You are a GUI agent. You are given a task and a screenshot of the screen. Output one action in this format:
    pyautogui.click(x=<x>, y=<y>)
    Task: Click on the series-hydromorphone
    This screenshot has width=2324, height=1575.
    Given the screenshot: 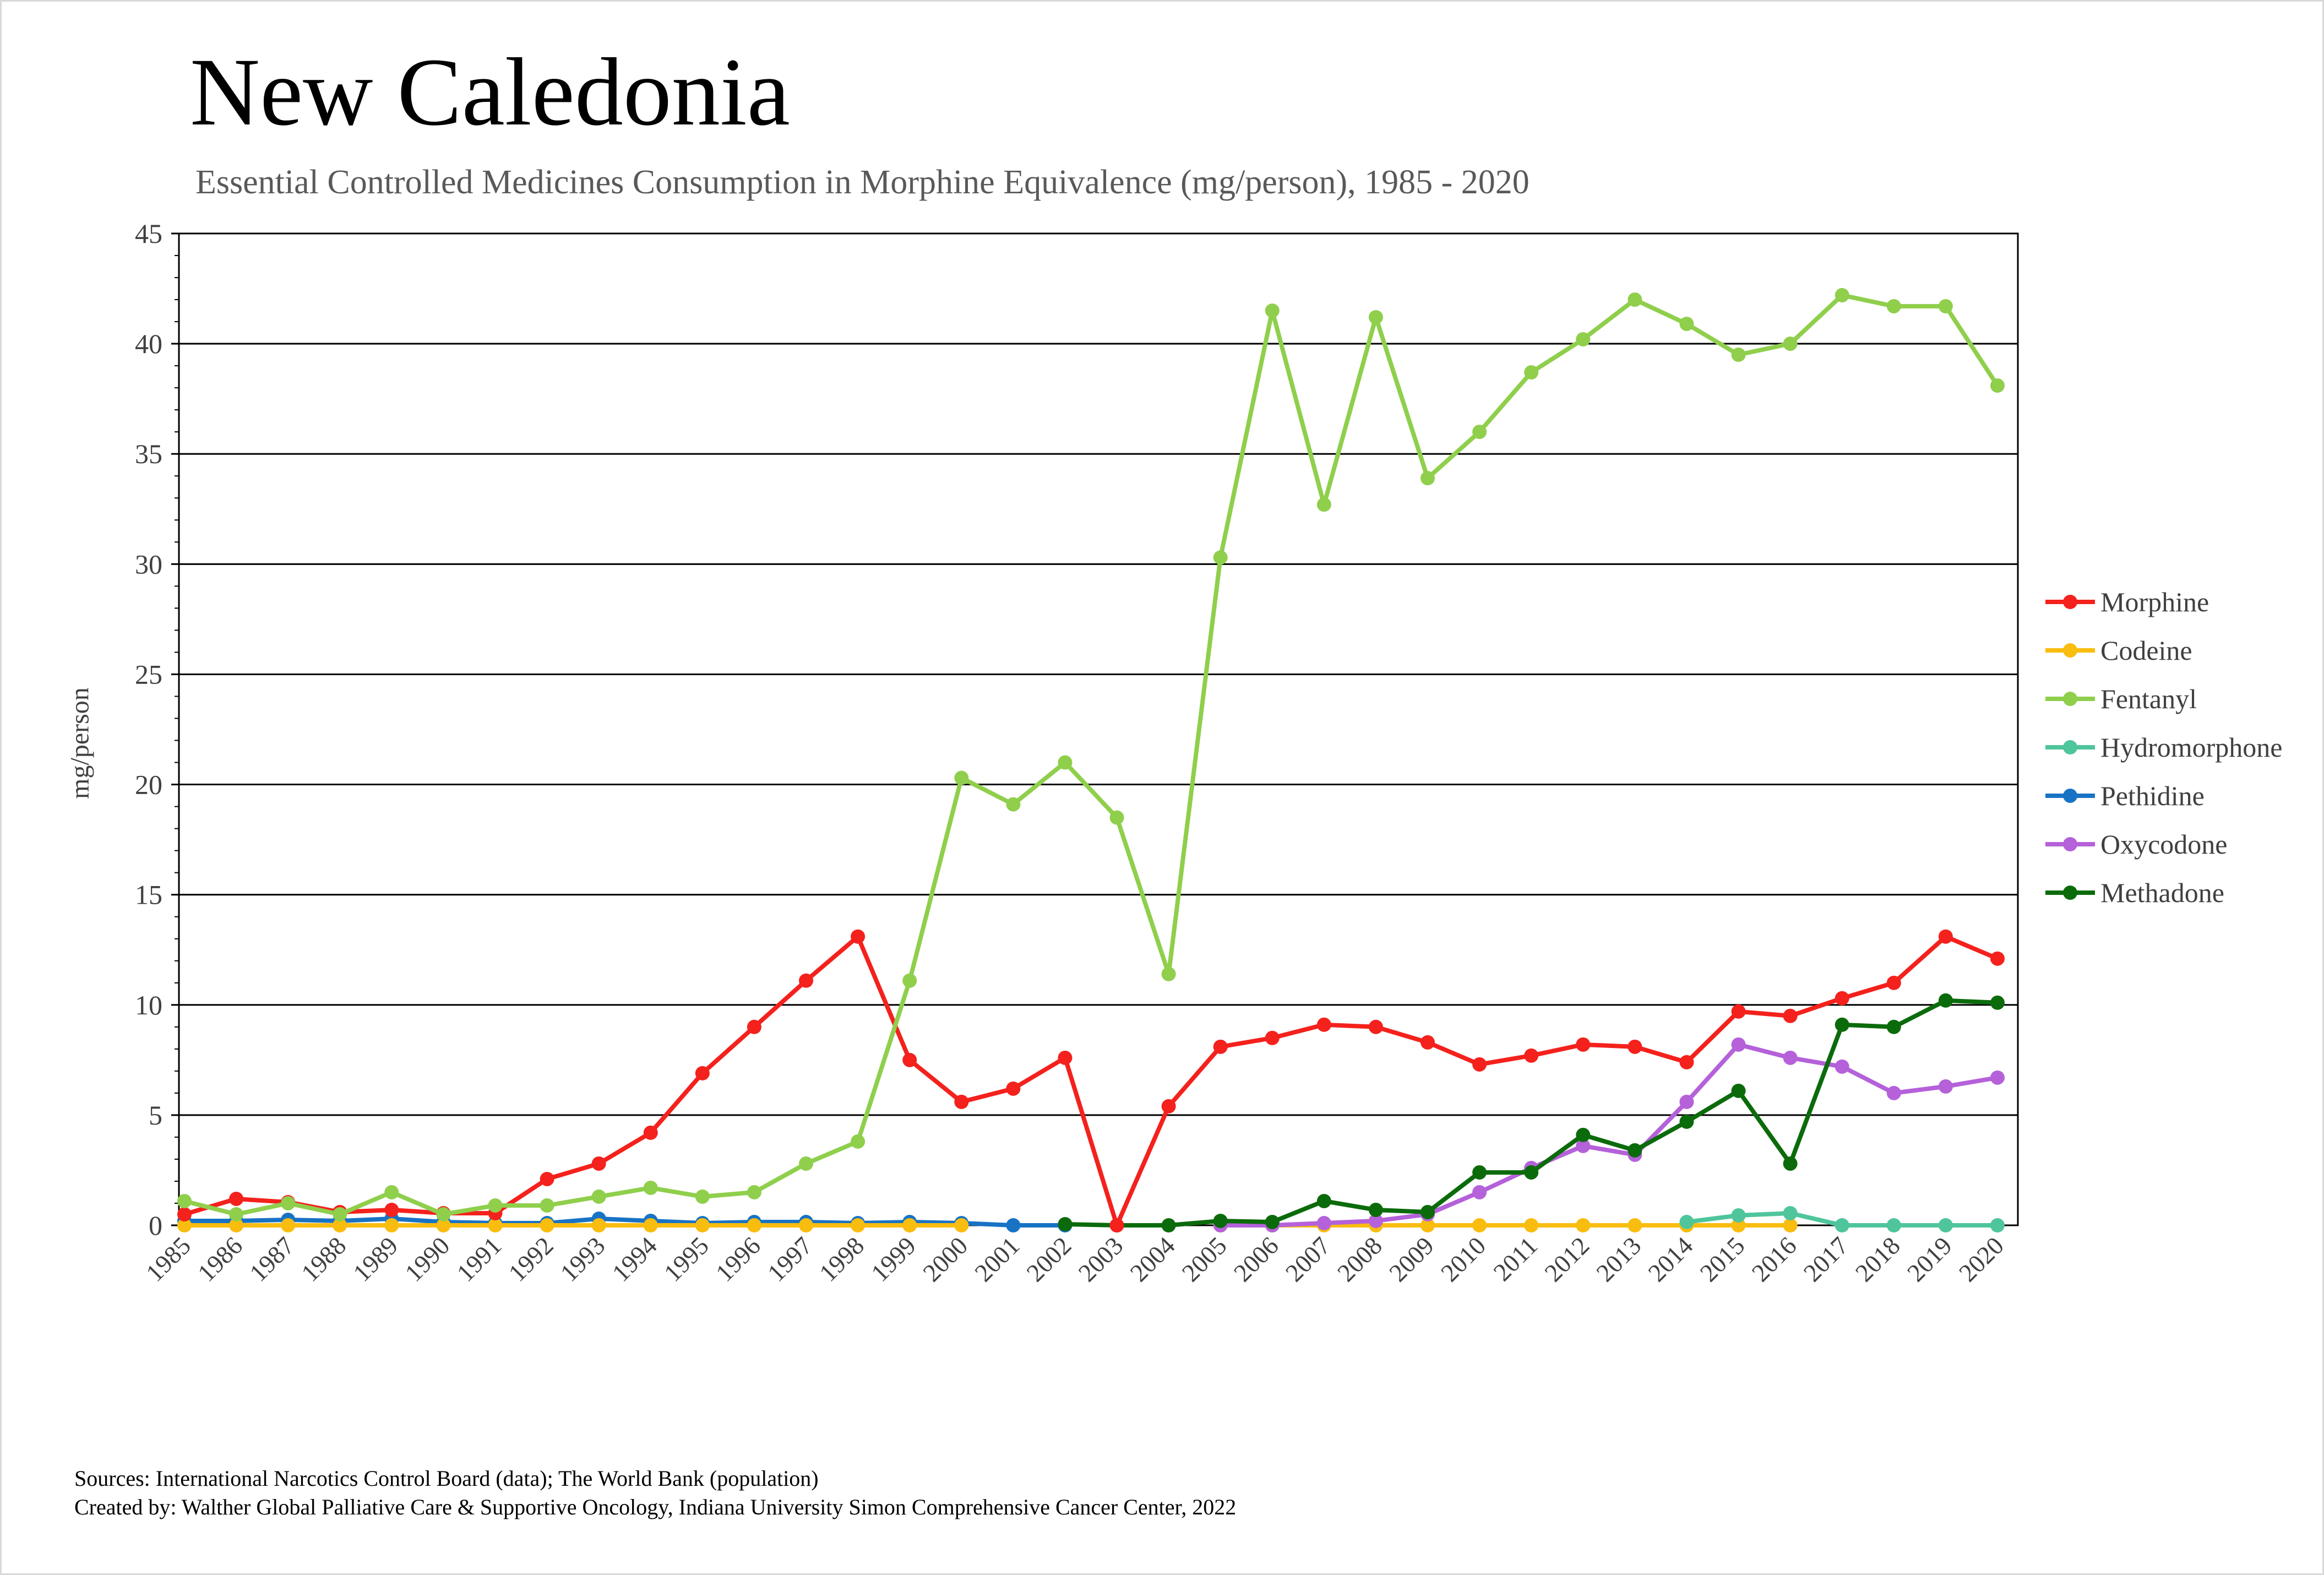 What is the action you would take?
    pyautogui.click(x=1842, y=1218)
    